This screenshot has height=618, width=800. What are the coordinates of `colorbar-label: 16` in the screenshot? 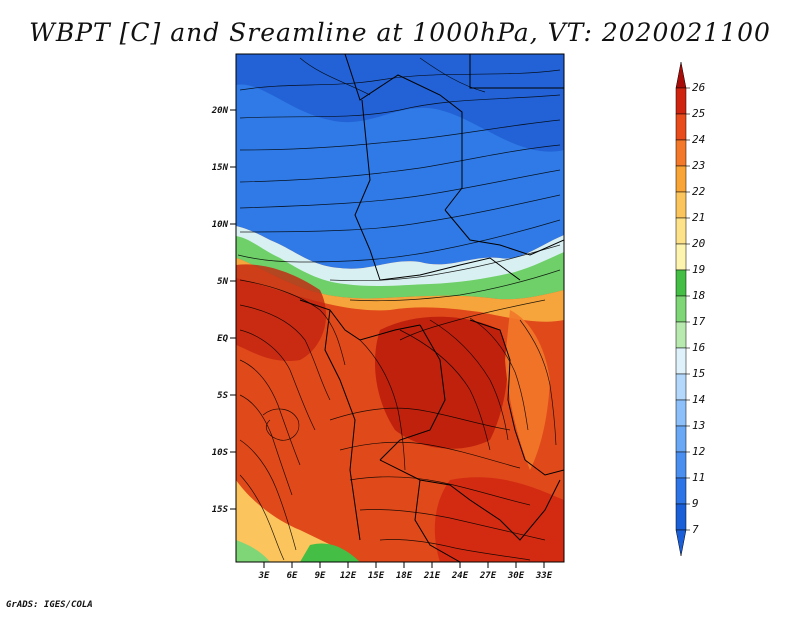 It's located at (699, 347).